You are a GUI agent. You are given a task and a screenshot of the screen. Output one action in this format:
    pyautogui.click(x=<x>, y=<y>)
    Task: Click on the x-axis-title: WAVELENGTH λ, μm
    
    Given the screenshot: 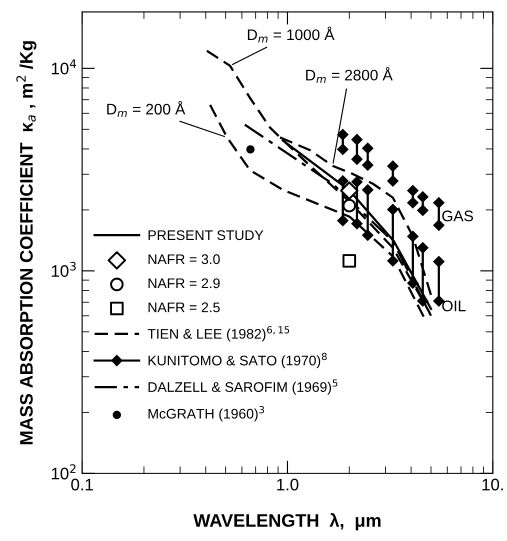 What is the action you would take?
    pyautogui.click(x=286, y=521)
    